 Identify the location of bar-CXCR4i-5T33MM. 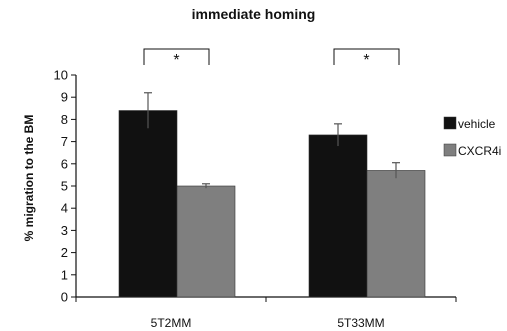
(396, 234).